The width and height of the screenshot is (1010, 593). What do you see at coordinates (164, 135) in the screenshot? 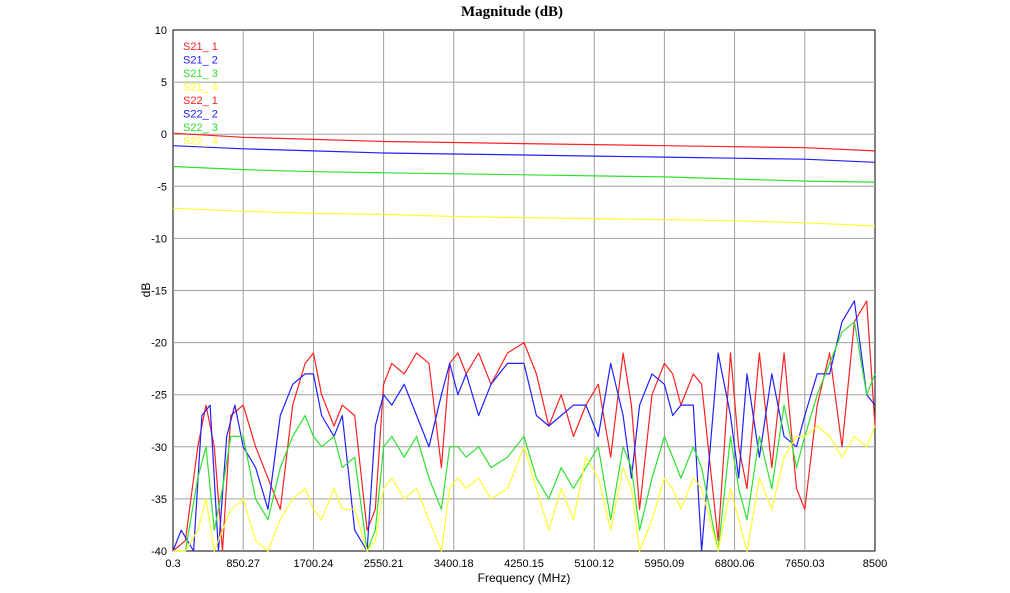
I see `y-tick-label: 0` at bounding box center [164, 135].